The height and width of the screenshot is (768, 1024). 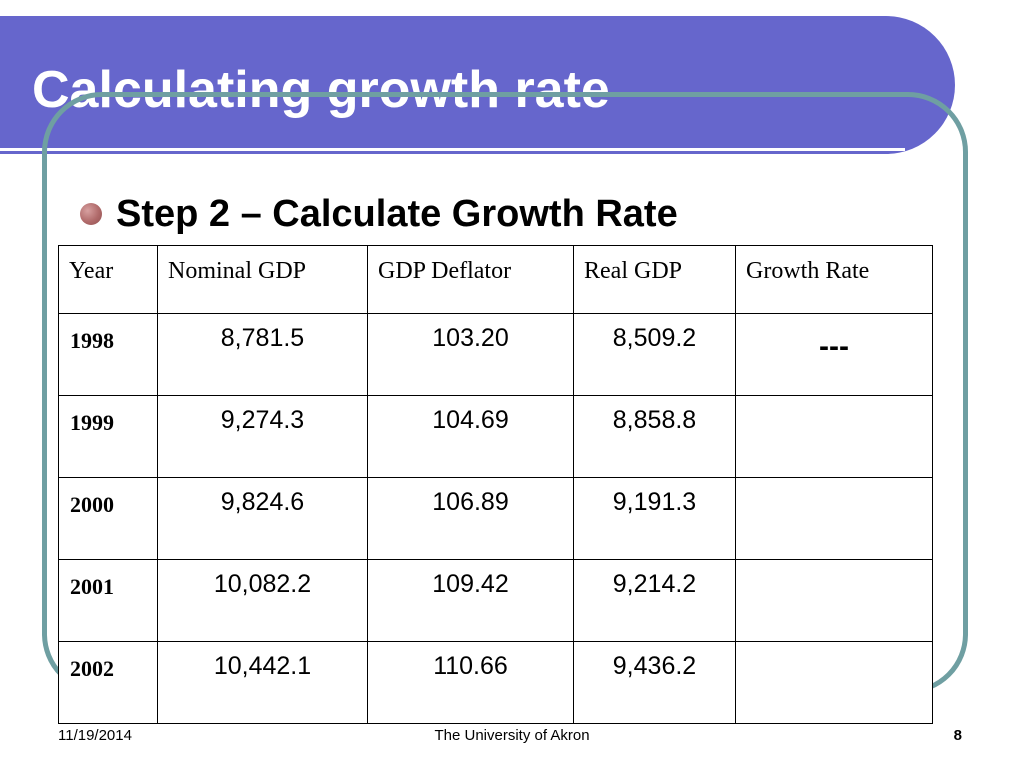 I want to click on header-growth-rate: Growth Rate, so click(x=834, y=279).